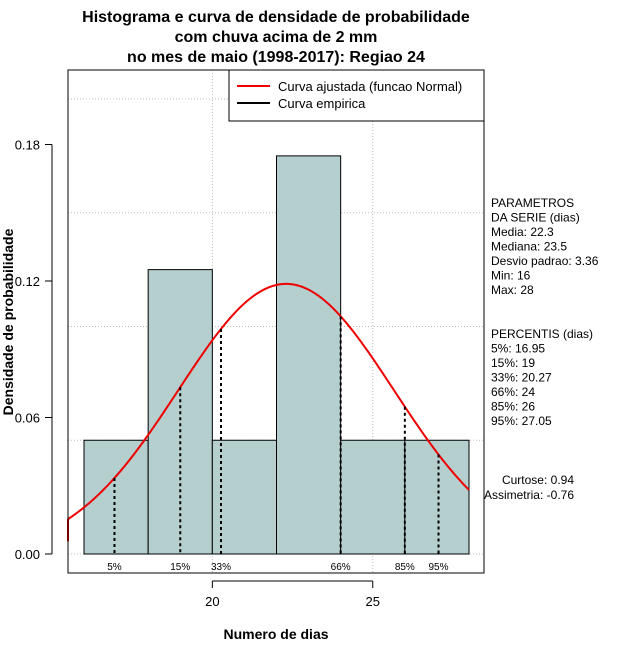 This screenshot has width=640, height=660. What do you see at coordinates (513, 407) in the screenshot?
I see `side-text-line: 85%: 26` at bounding box center [513, 407].